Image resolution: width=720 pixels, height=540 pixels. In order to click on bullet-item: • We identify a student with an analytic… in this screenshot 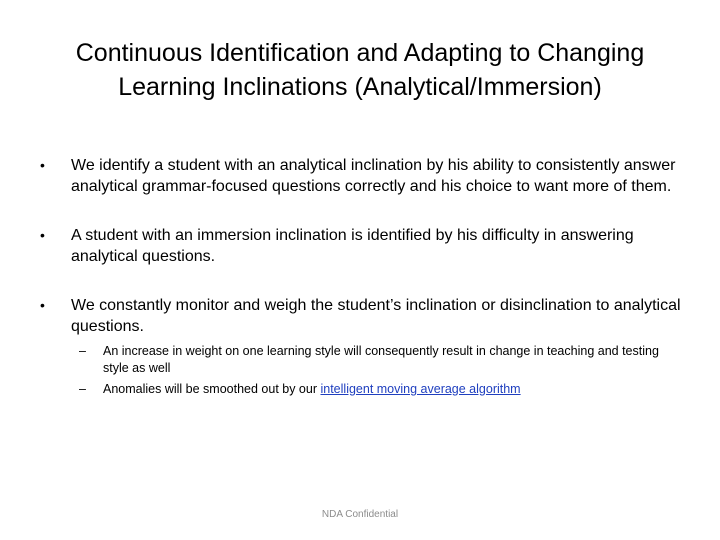, I will do `click(361, 176)`.